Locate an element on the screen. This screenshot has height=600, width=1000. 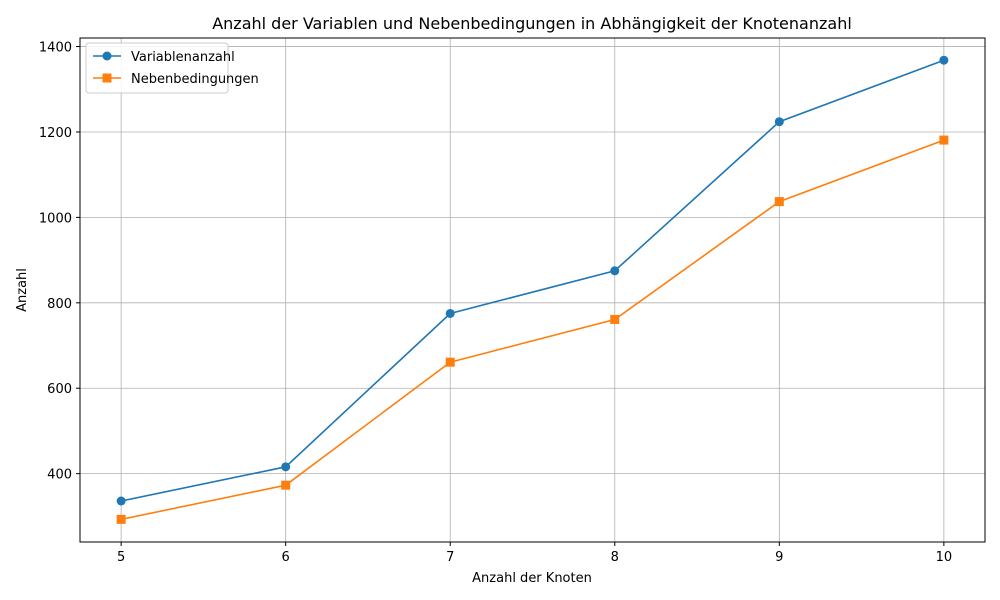
y-tick-label: 1400 is located at coordinates (55, 48).